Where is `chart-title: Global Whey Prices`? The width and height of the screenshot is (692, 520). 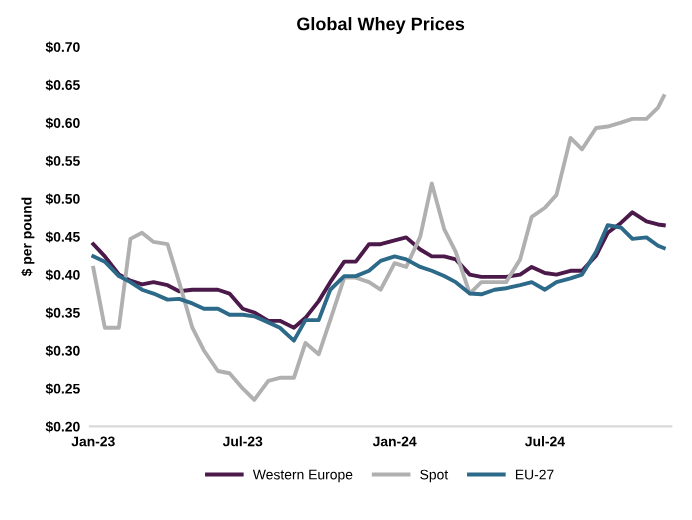
chart-title: Global Whey Prices is located at coordinates (381, 25).